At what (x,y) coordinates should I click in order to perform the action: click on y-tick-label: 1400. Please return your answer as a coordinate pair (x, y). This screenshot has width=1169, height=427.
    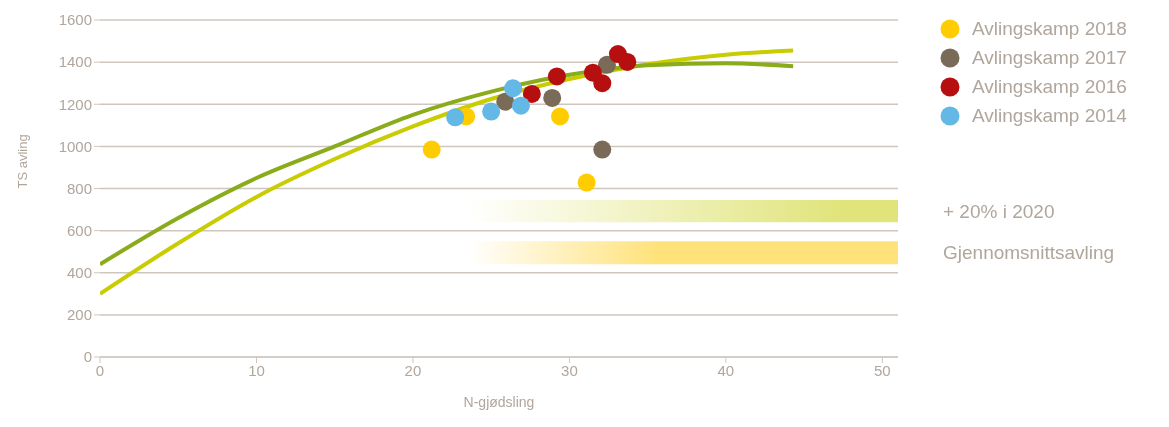
    Looking at the image, I should click on (75, 62).